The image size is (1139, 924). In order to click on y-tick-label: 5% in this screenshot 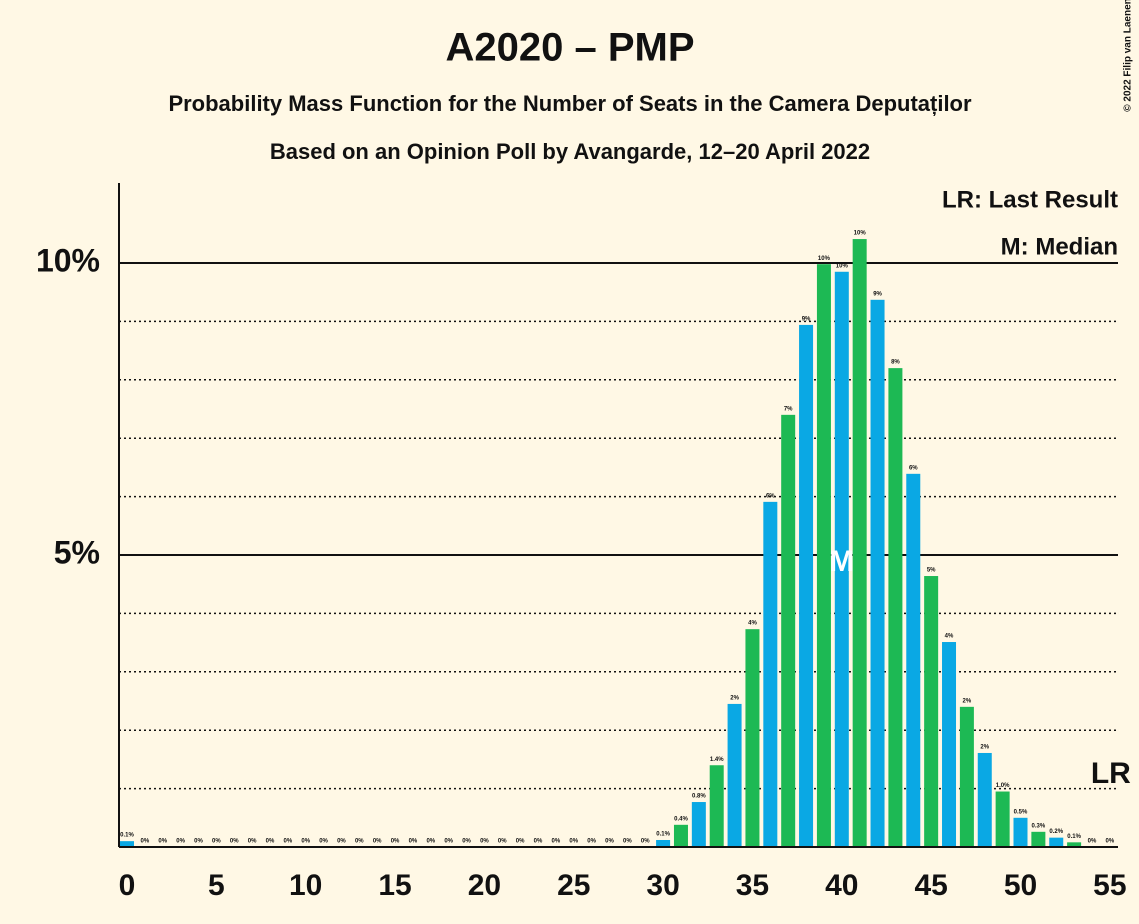, I will do `click(77, 552)`.